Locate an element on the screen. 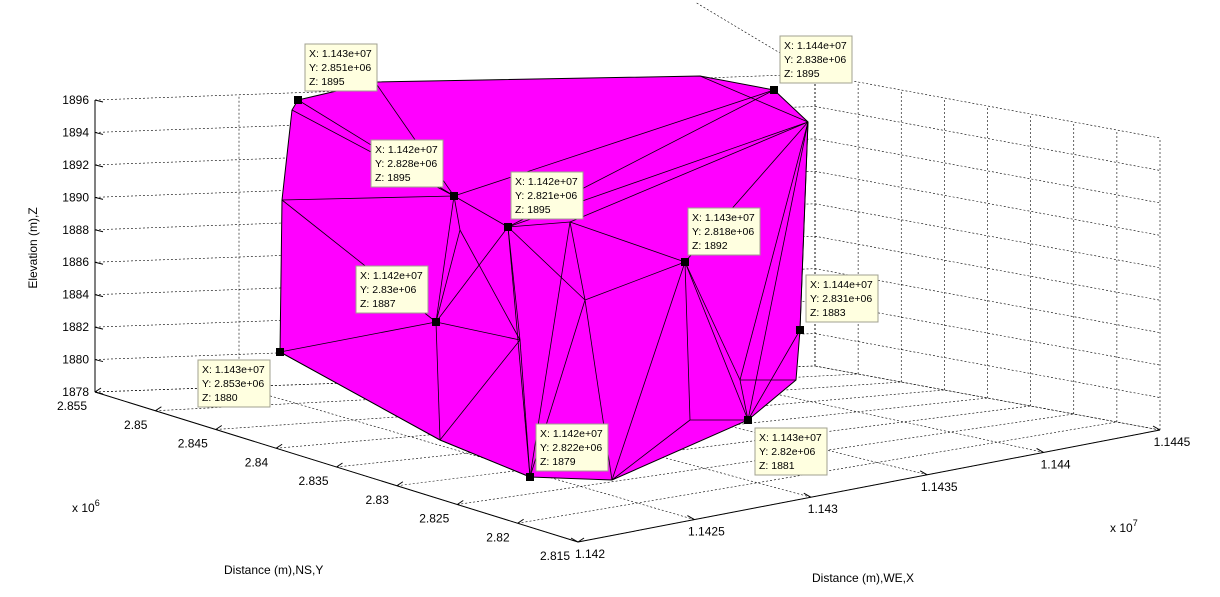  datatip: X: 1.143e+07 Y: 2.82e+06 Z: 1881 is located at coordinates (786, 446).